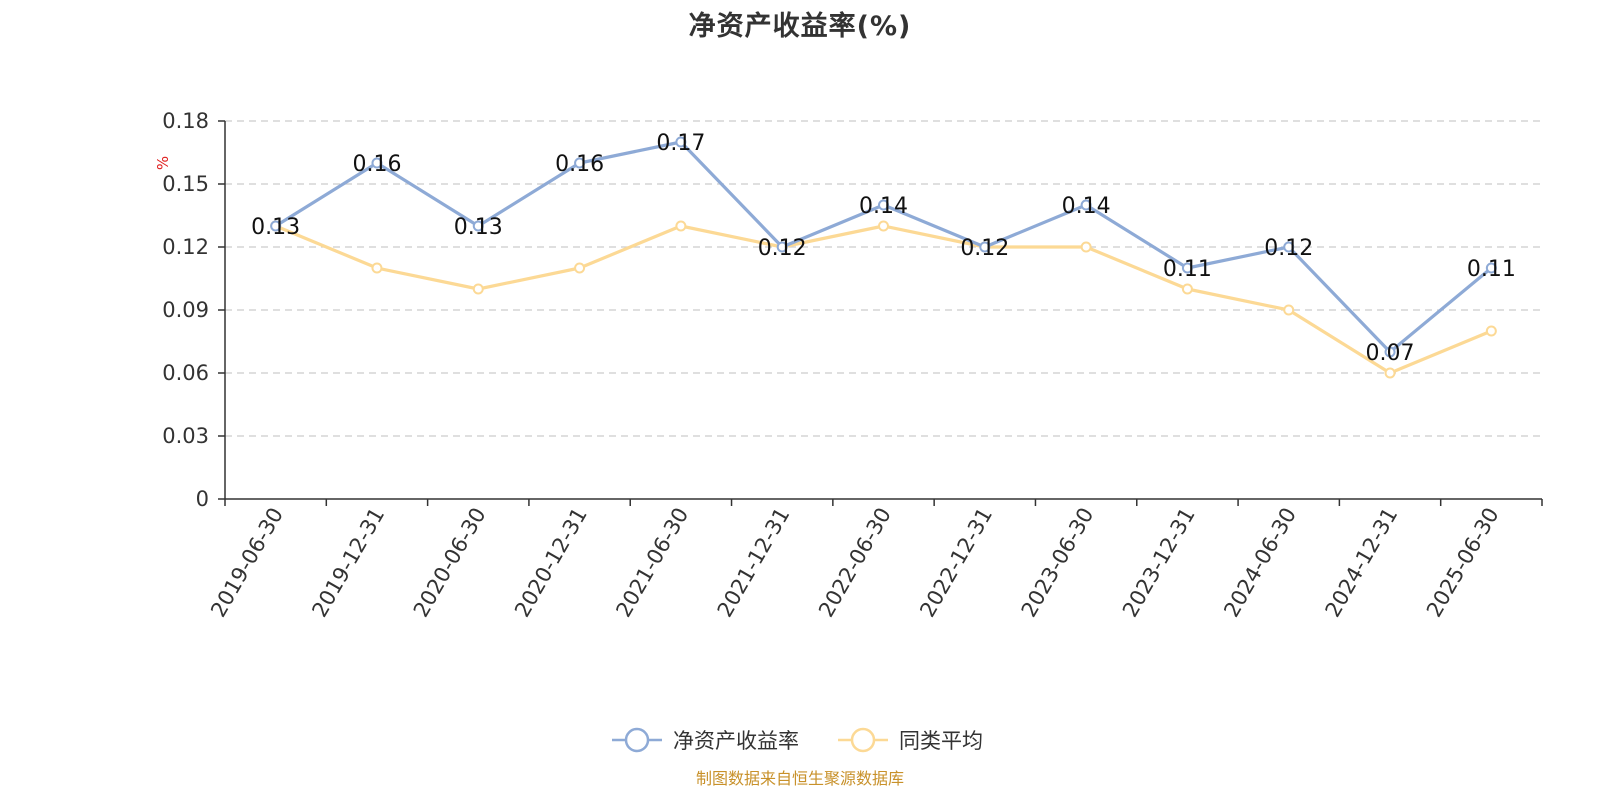 Image resolution: width=1600 pixels, height=800 pixels. Describe the element at coordinates (450, 563) in the screenshot. I see `x-tick-label: 2020-06-30` at that location.